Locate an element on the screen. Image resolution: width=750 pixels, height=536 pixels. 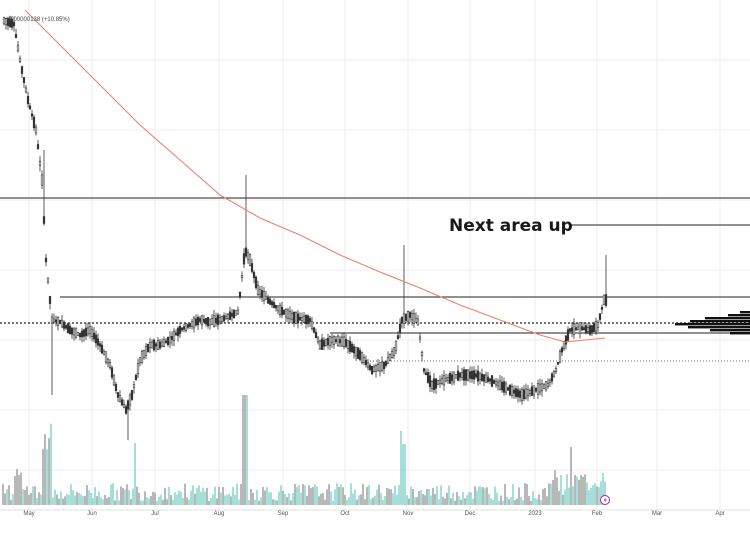
event-marker is located at coordinates (605, 500).